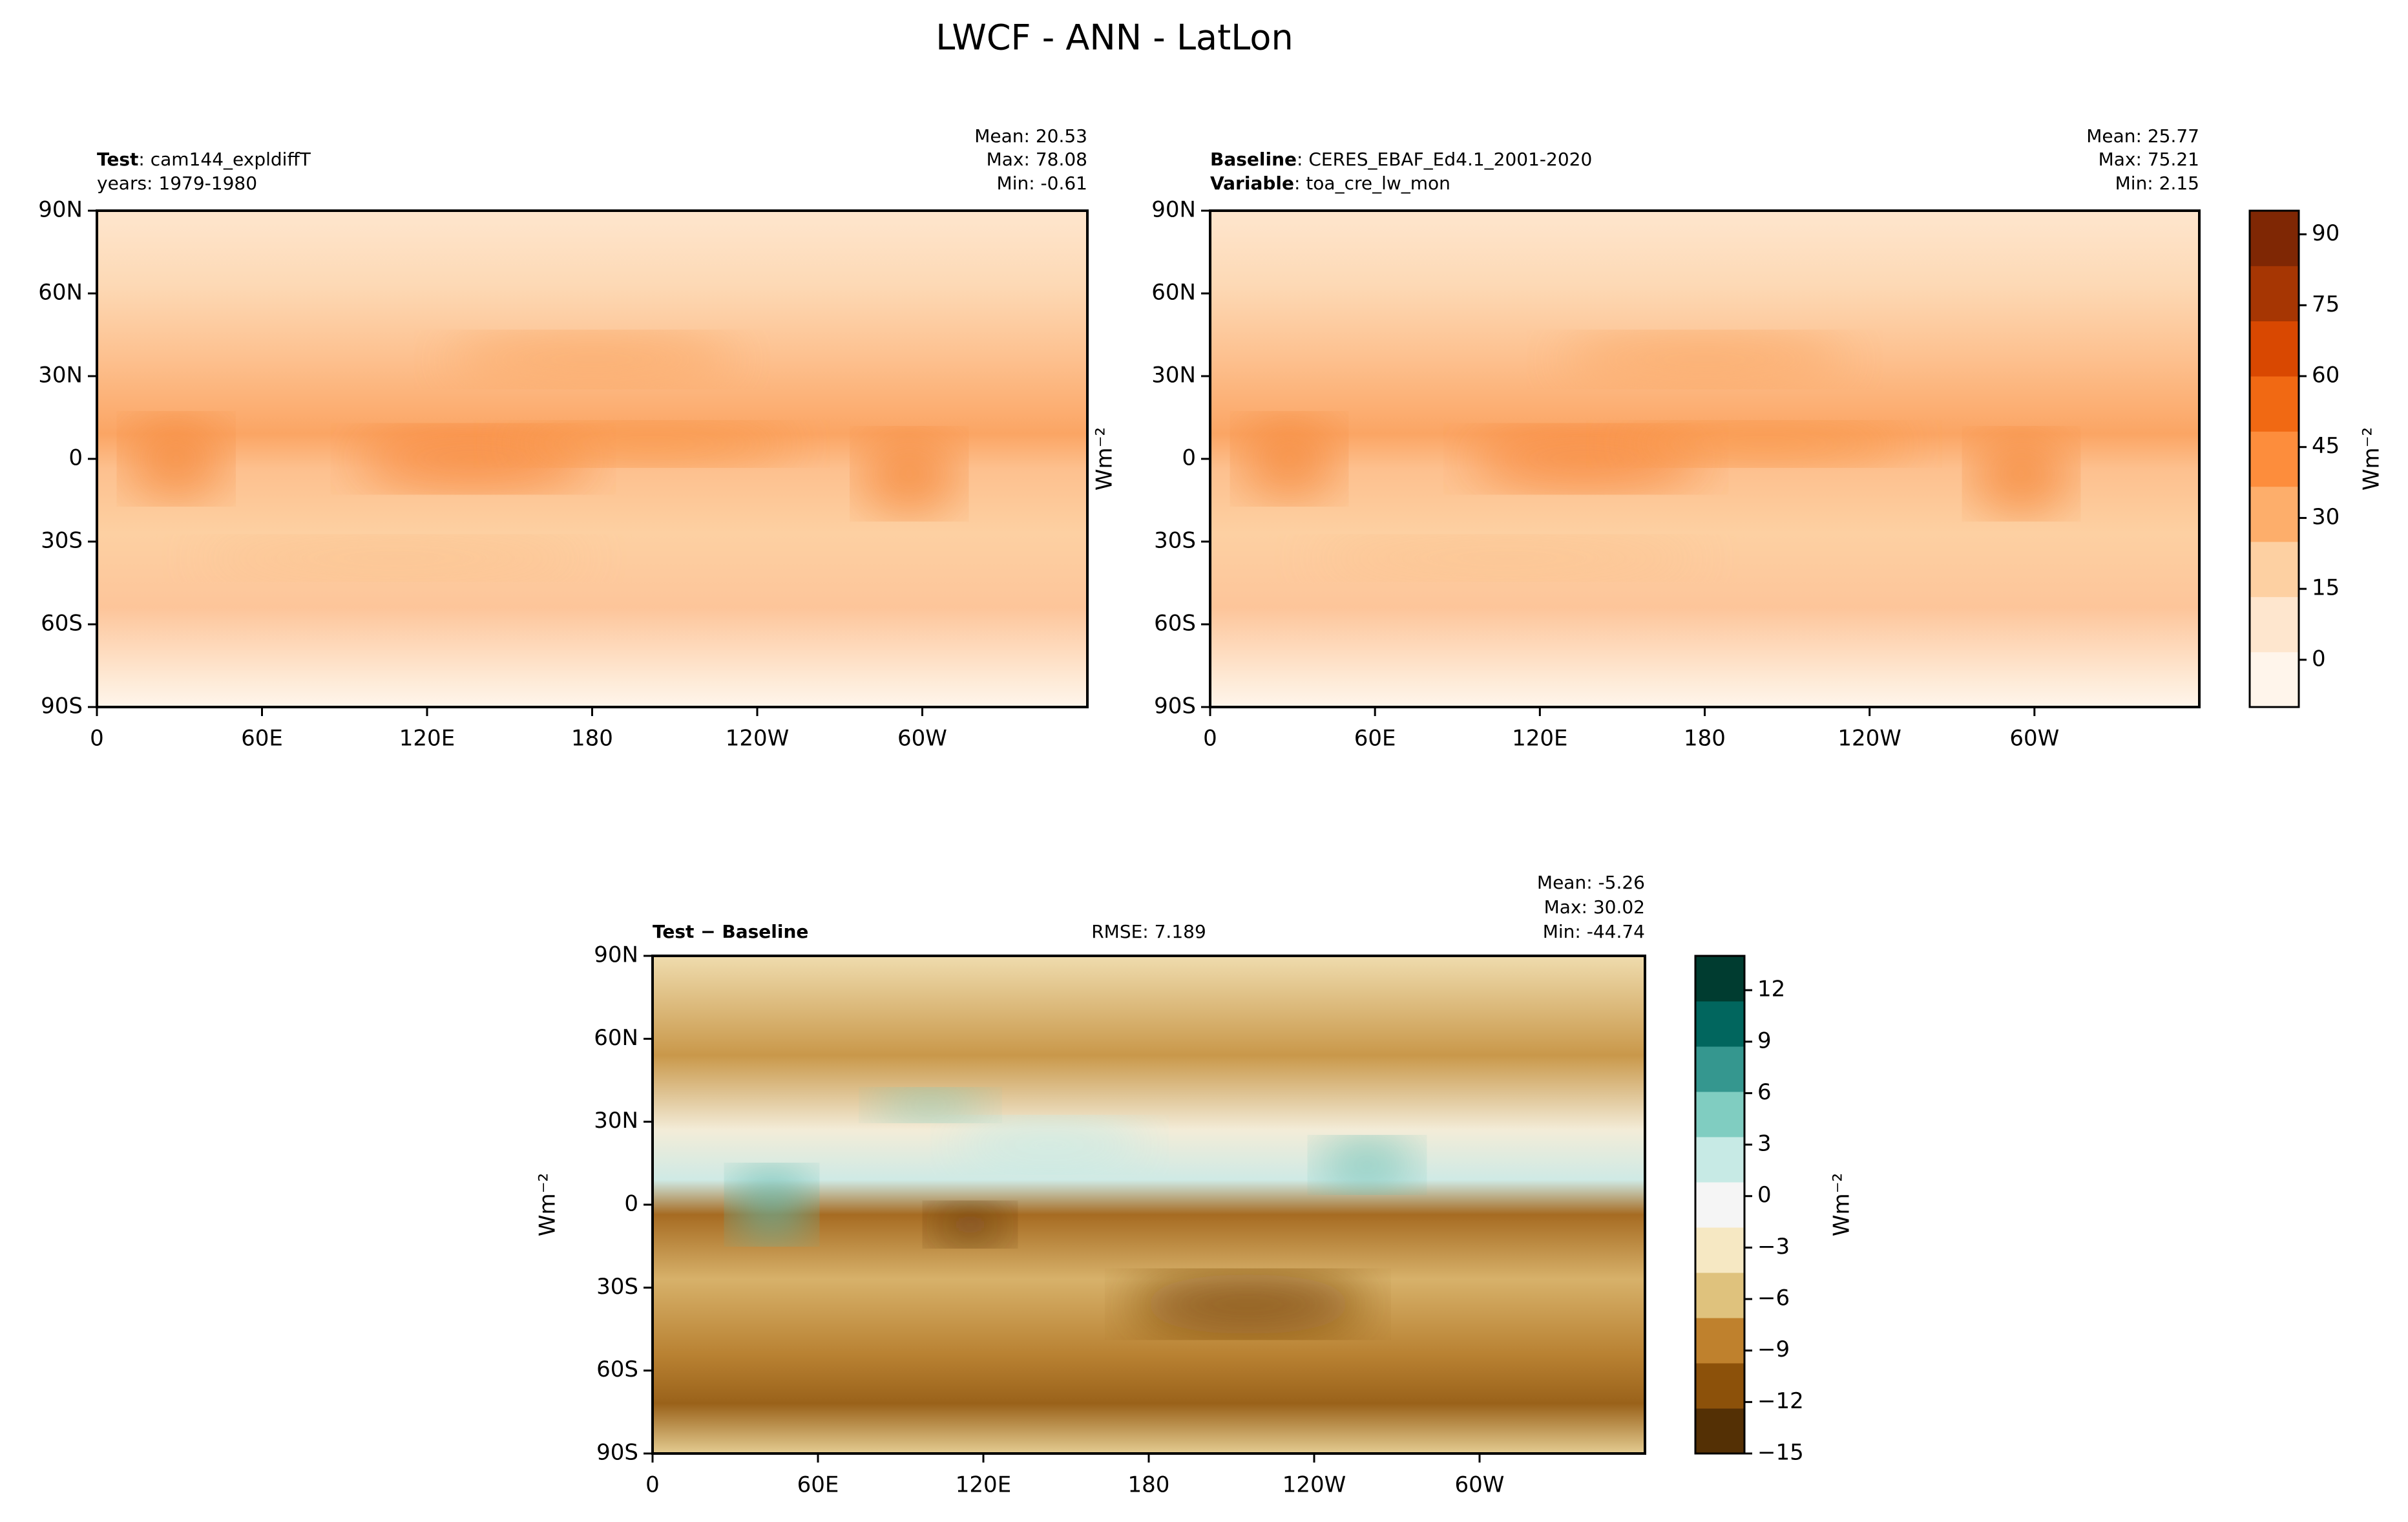  What do you see at coordinates (1764, 1092) in the screenshot?
I see `colorbar-tick-label: 6` at bounding box center [1764, 1092].